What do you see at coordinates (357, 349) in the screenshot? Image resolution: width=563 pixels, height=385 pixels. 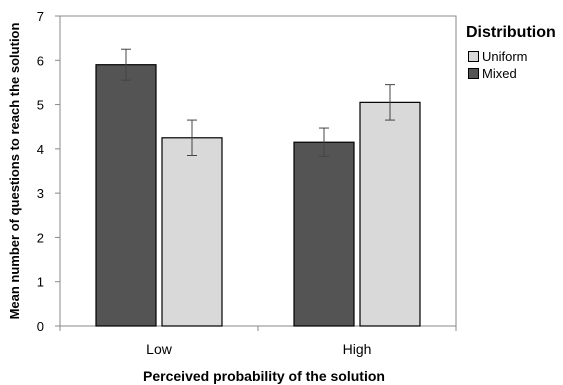 I see `x-tick-label: High` at bounding box center [357, 349].